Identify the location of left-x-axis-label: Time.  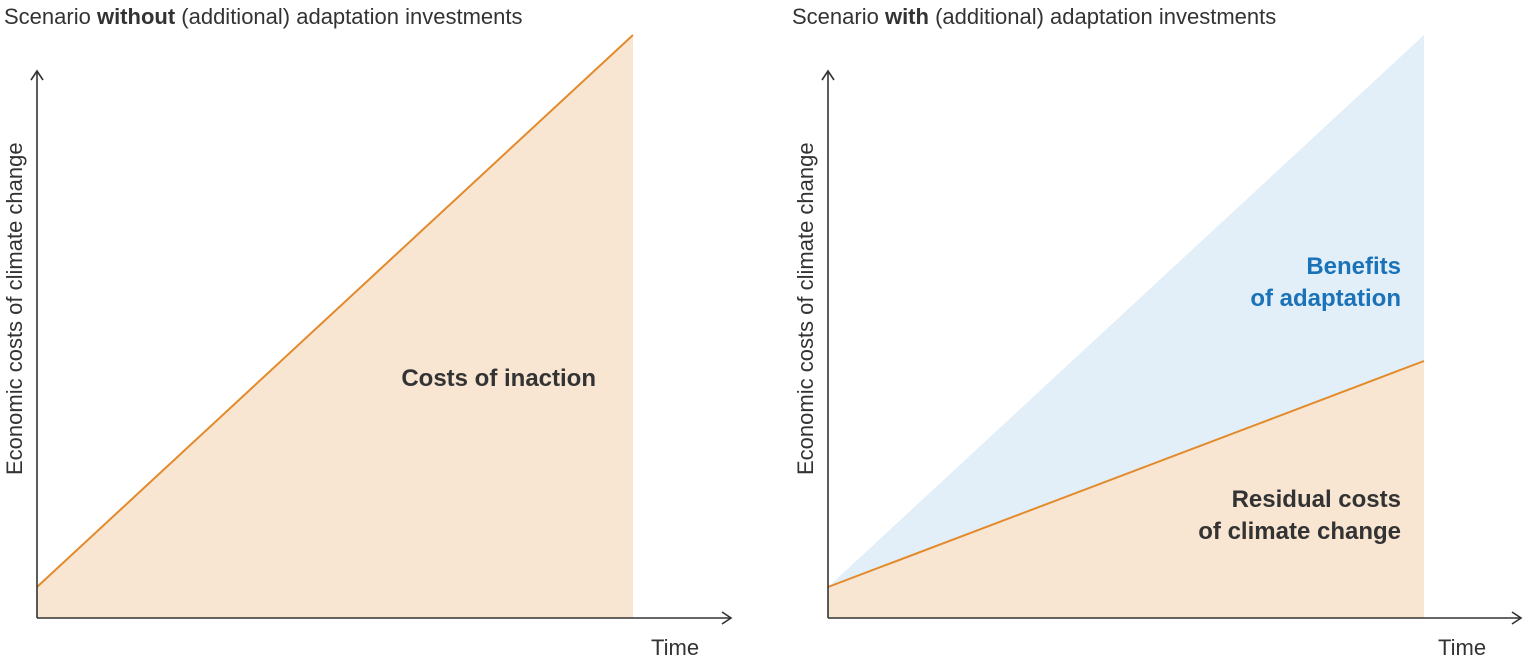
(675, 647).